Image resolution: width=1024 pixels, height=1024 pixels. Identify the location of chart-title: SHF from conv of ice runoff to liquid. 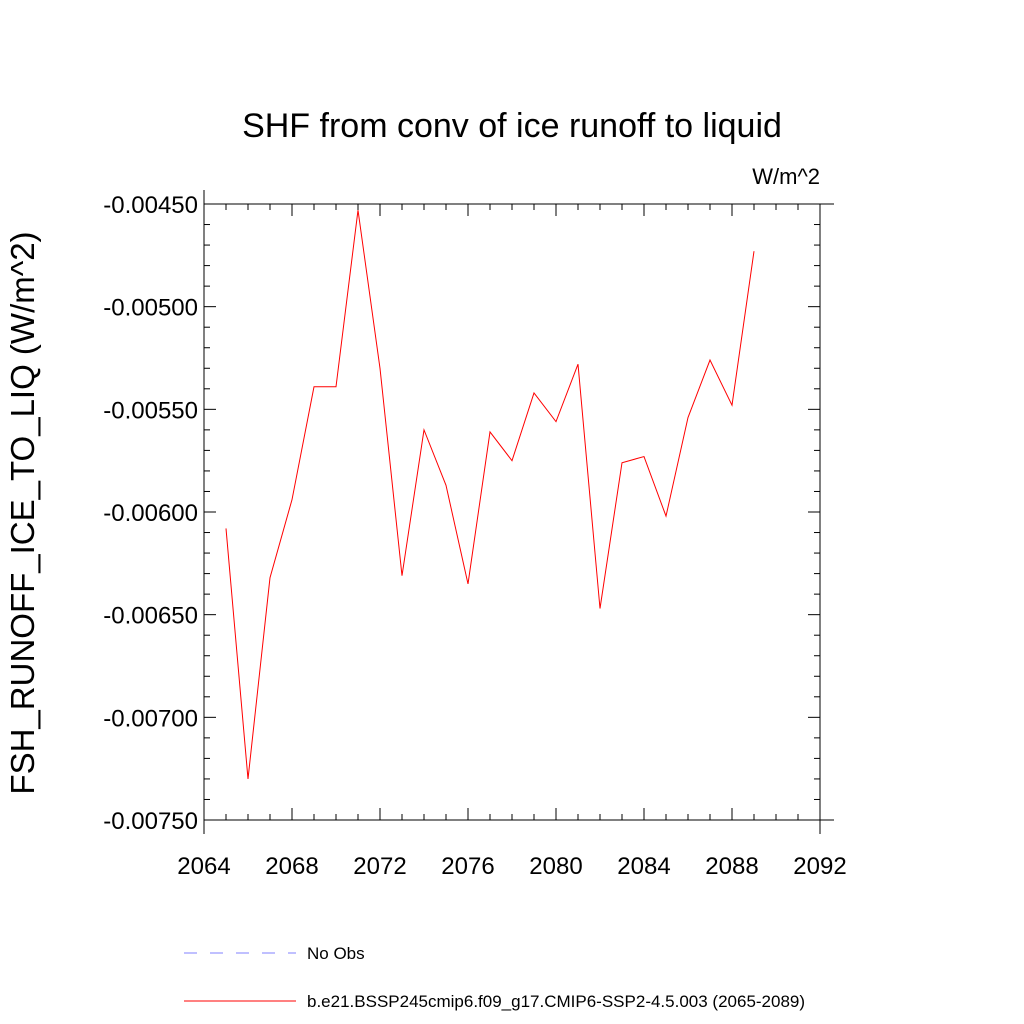
(512, 126).